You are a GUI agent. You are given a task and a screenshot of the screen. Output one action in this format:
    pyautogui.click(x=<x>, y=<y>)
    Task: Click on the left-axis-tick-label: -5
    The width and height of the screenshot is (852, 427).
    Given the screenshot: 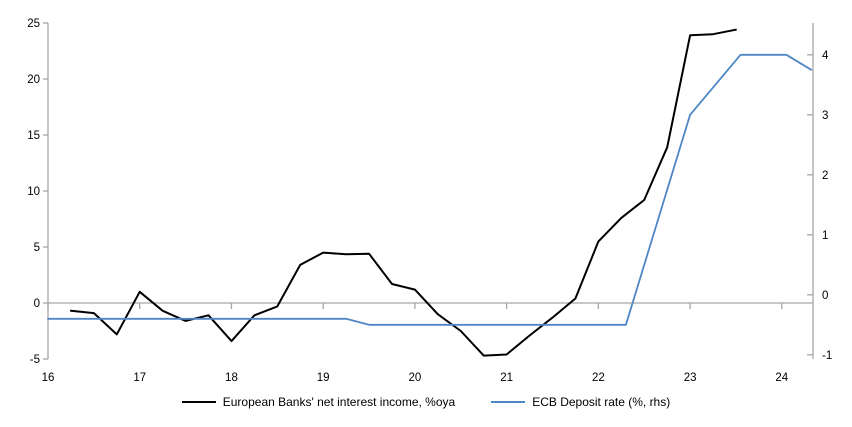 What is the action you would take?
    pyautogui.click(x=35, y=360)
    